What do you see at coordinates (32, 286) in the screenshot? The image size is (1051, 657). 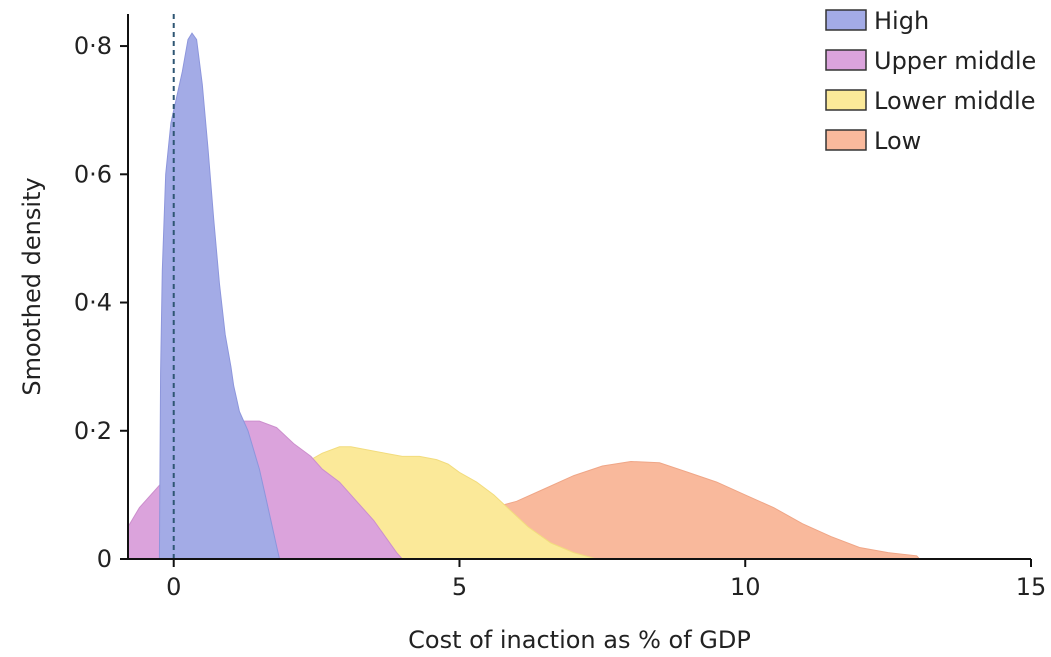 I see `y-axis-title: Smoothed density` at bounding box center [32, 286].